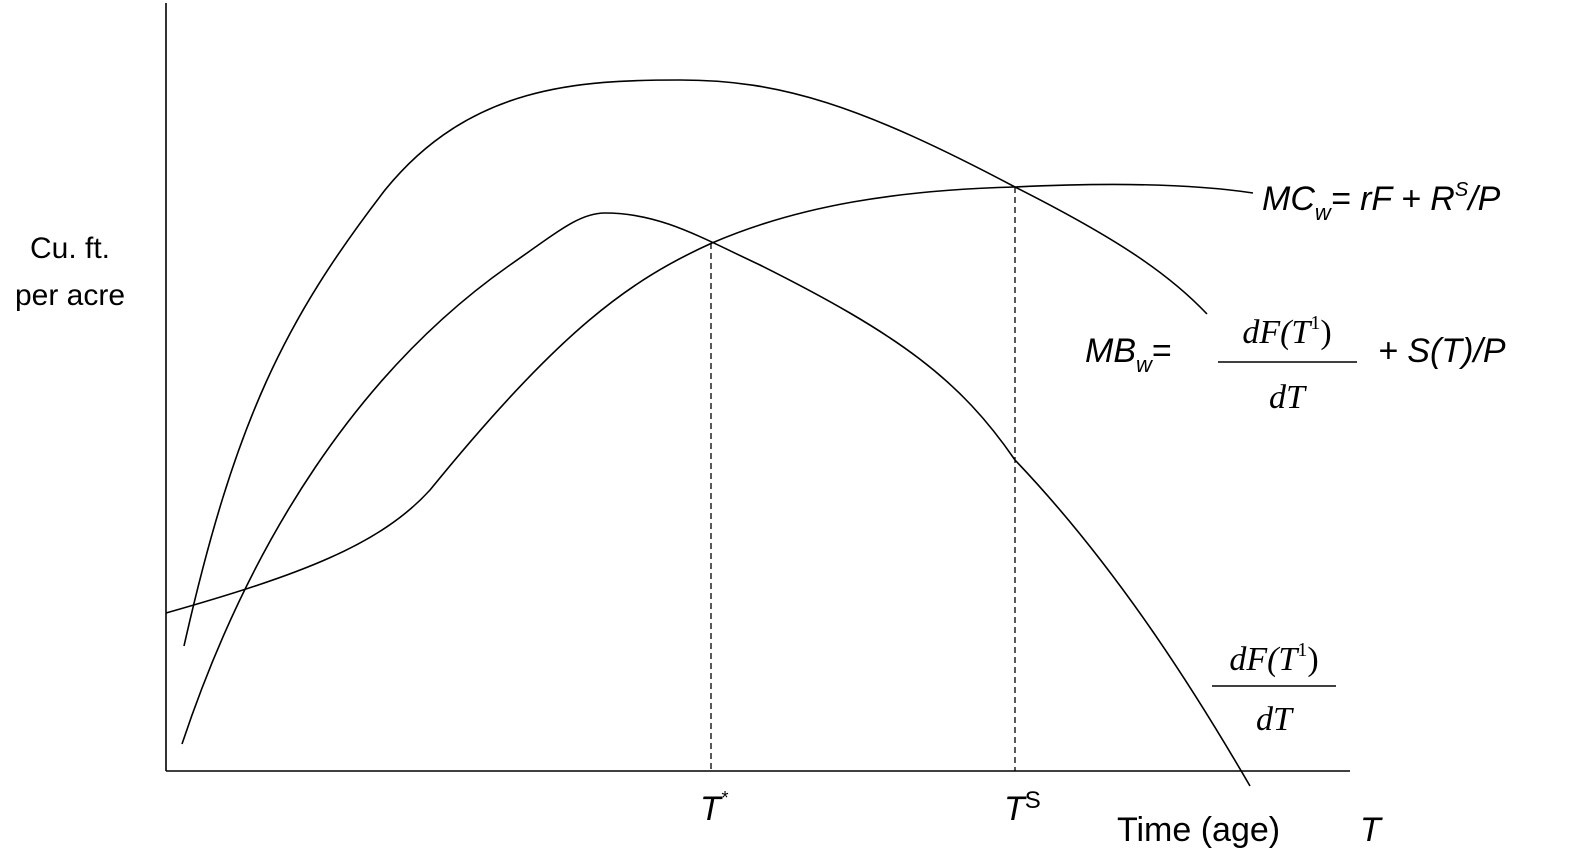 The width and height of the screenshot is (1570, 851). Describe the element at coordinates (1275, 719) in the screenshot. I see `df-fraction-denominator: dT` at that location.